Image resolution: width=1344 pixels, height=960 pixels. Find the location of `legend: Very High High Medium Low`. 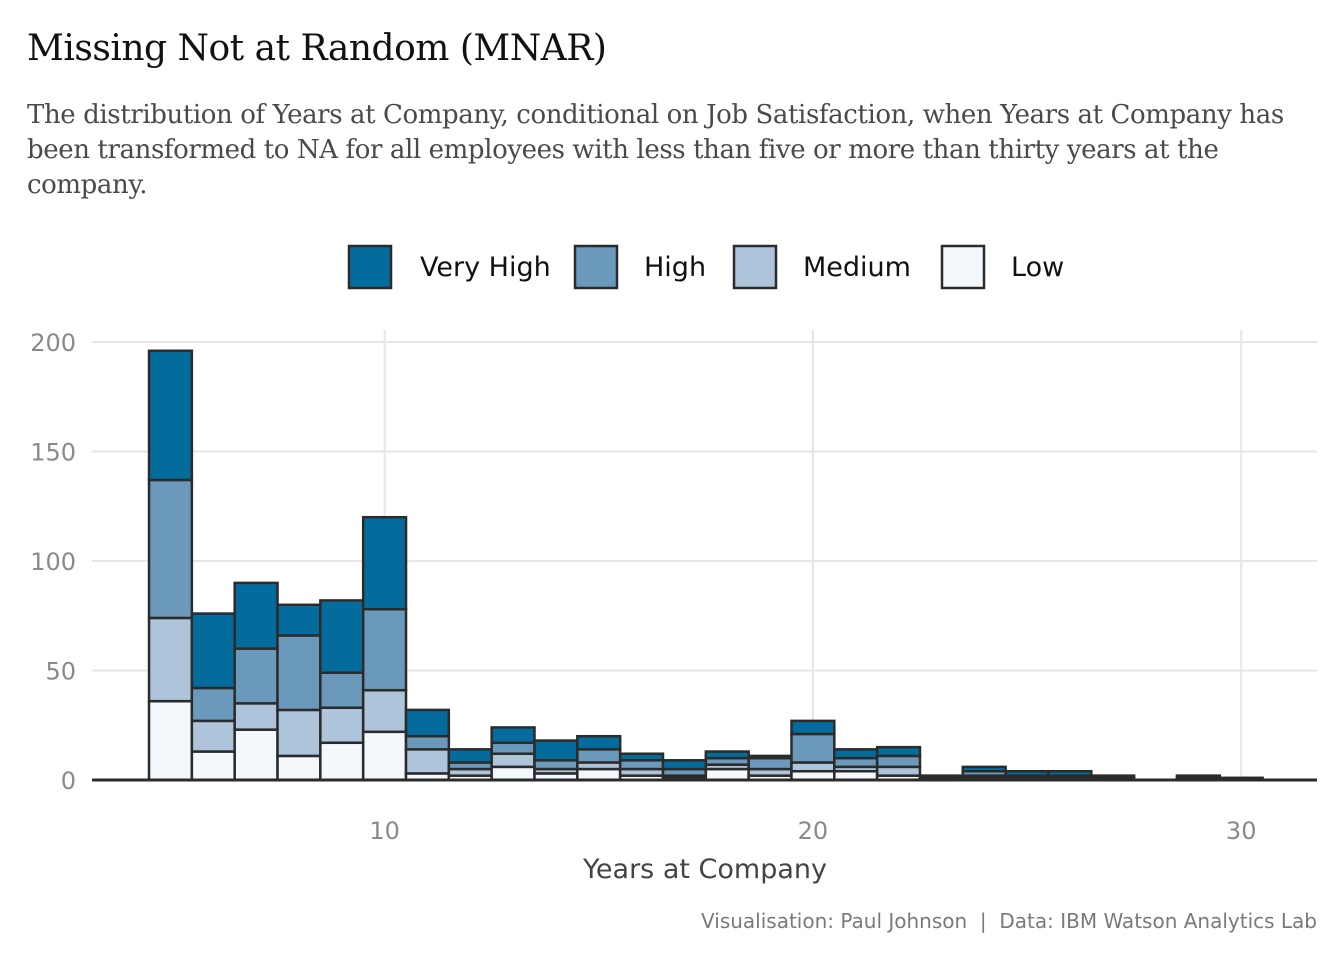

legend: Very High High Medium Low is located at coordinates (705, 267).